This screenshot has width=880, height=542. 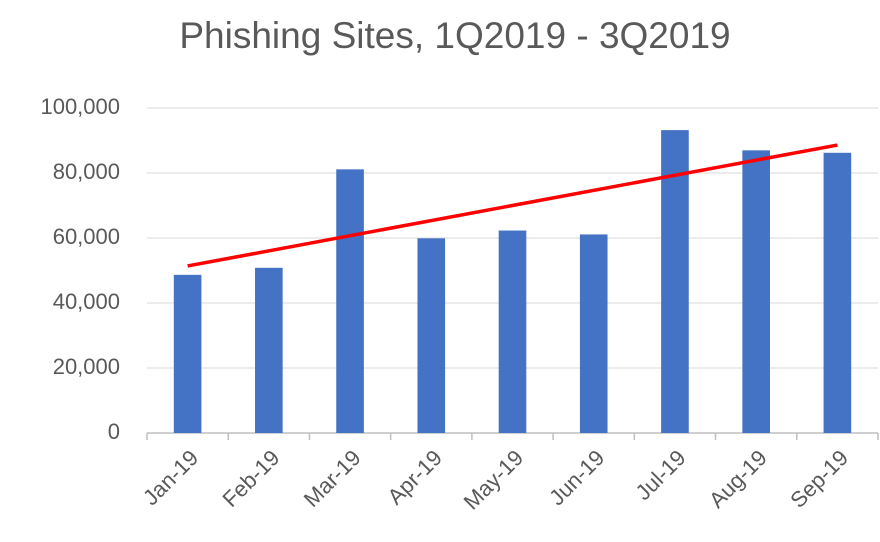 I want to click on x-tick-label: Jul-19, so click(x=661, y=475).